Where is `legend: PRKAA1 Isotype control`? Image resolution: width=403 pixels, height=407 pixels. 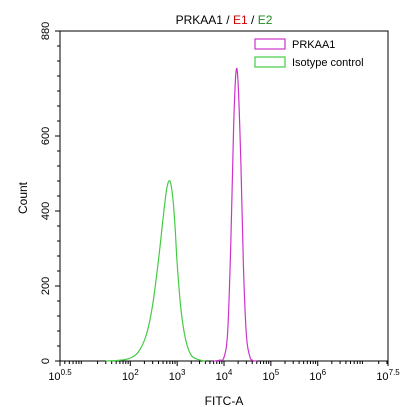 legend: PRKAA1 Isotype control is located at coordinates (309, 53).